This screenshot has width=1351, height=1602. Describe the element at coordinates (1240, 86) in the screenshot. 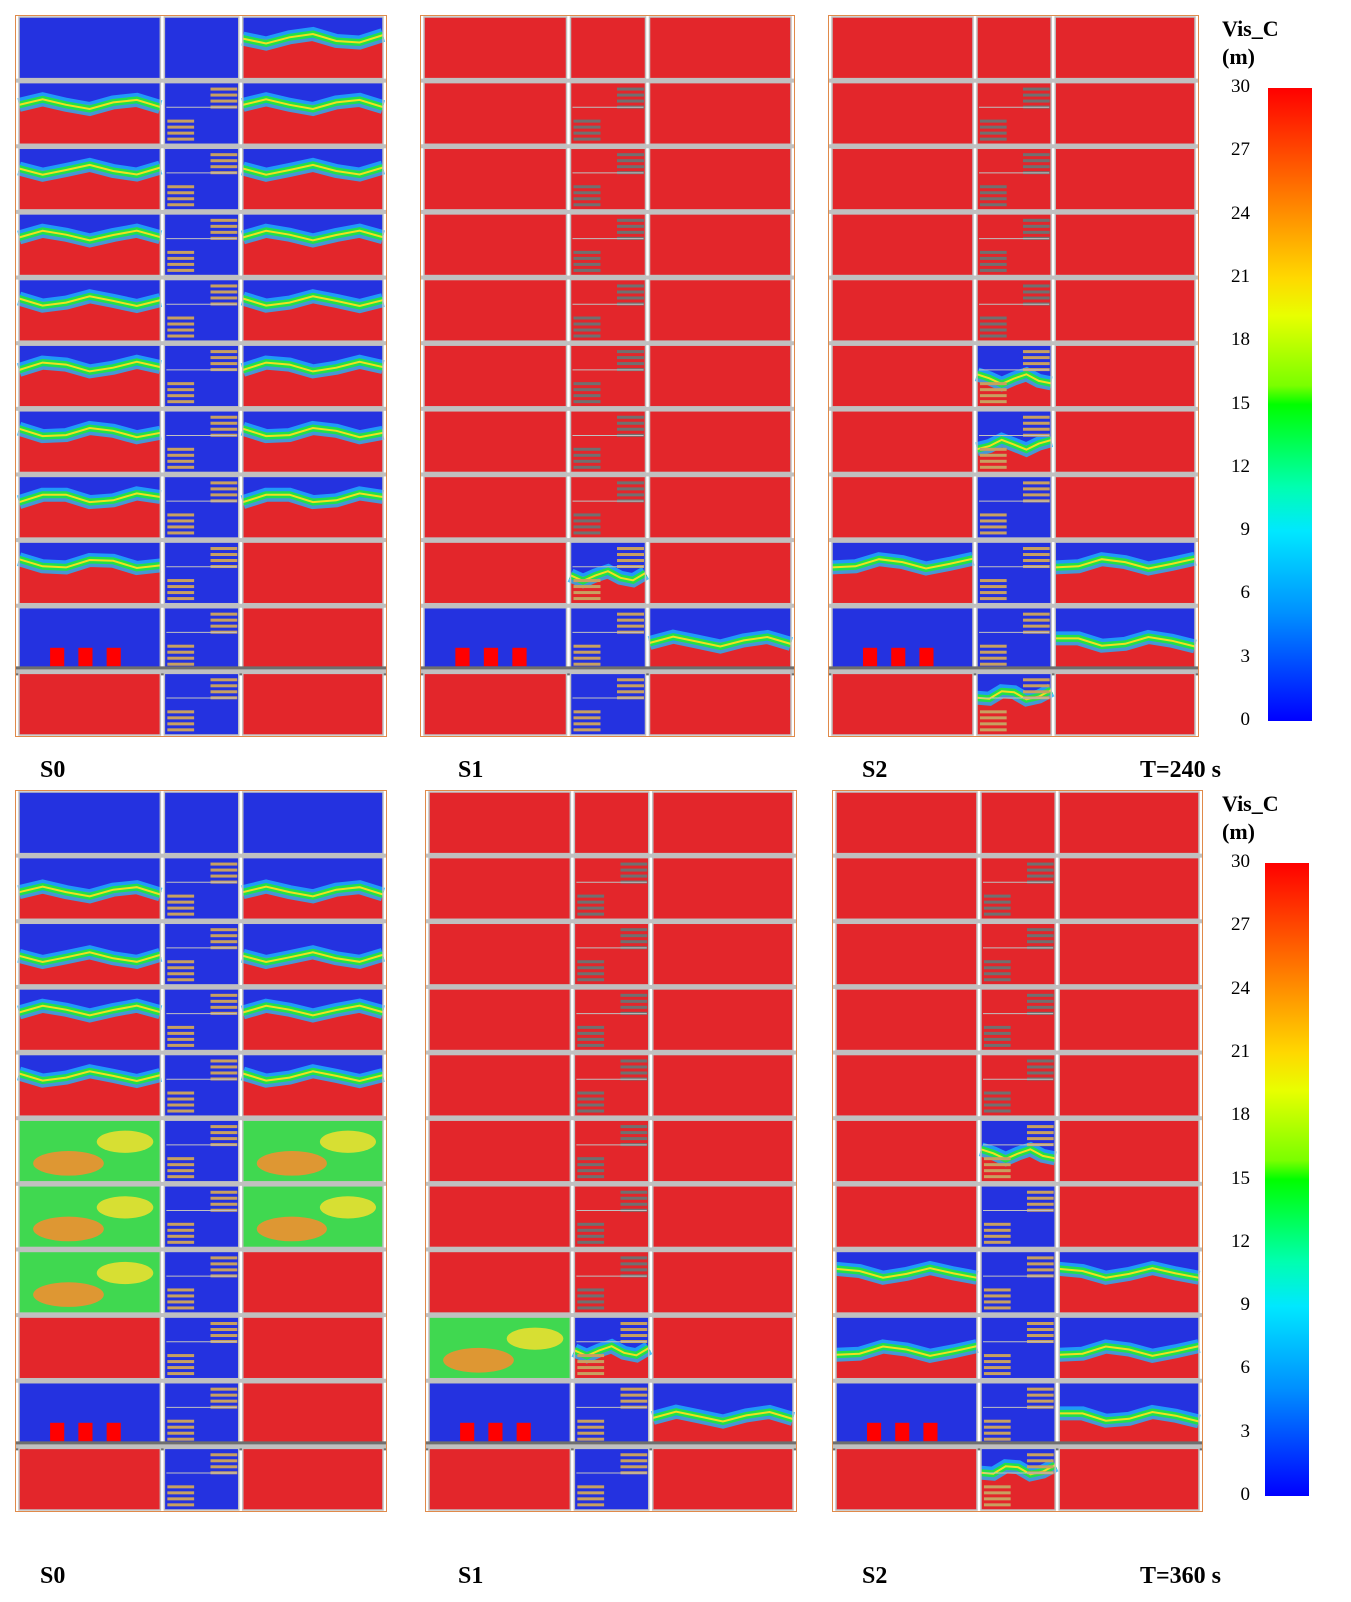

I see `colorbar-tick-label: 30` at that location.